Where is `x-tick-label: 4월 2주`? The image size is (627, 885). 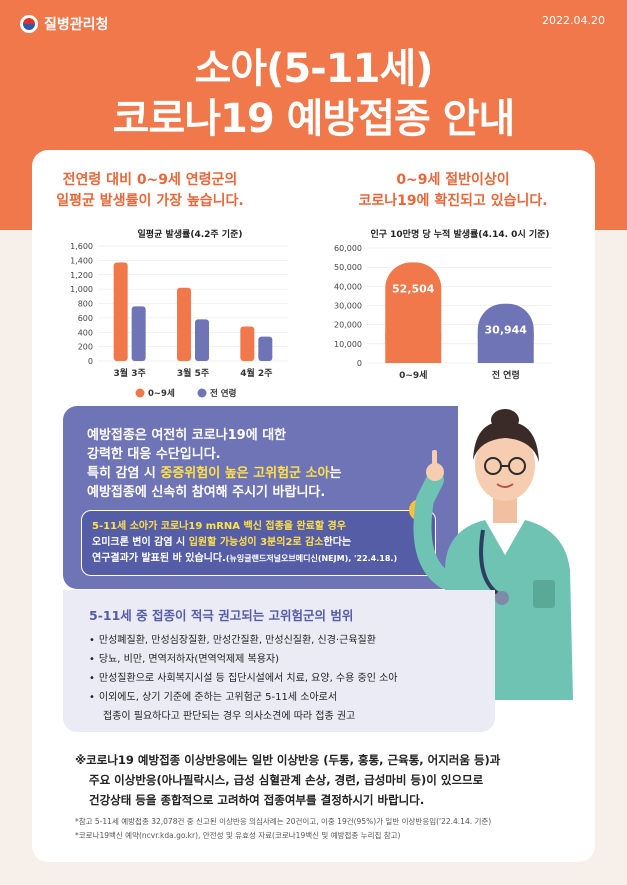
x-tick-label: 4월 2주 is located at coordinates (256, 373).